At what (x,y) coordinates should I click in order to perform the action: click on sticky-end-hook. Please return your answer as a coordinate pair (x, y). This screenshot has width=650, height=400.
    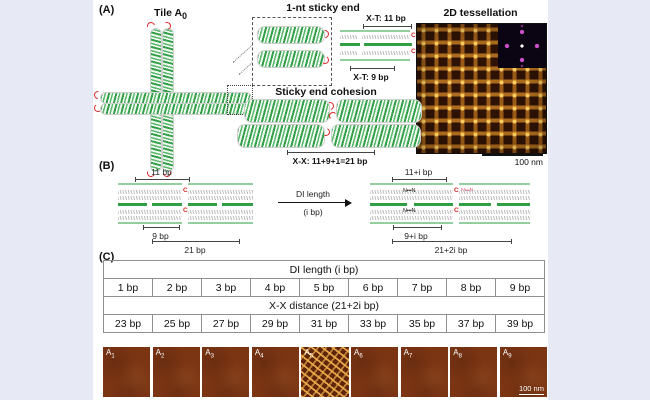
    Looking at the image, I should click on (333, 116).